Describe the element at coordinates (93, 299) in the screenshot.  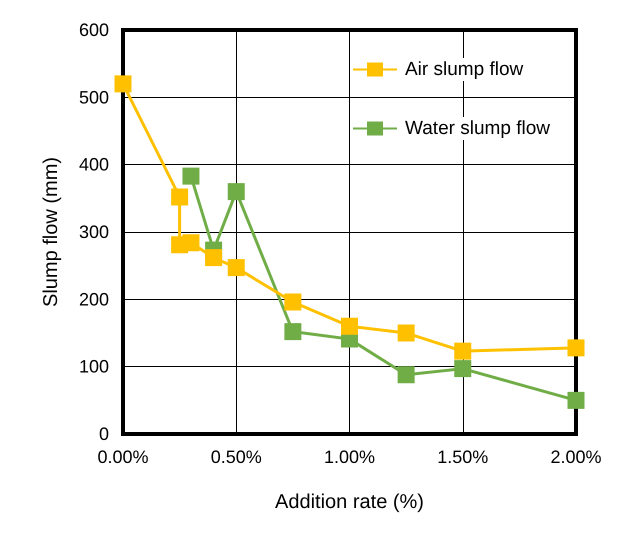
I see `y-tick-label: 200` at that location.